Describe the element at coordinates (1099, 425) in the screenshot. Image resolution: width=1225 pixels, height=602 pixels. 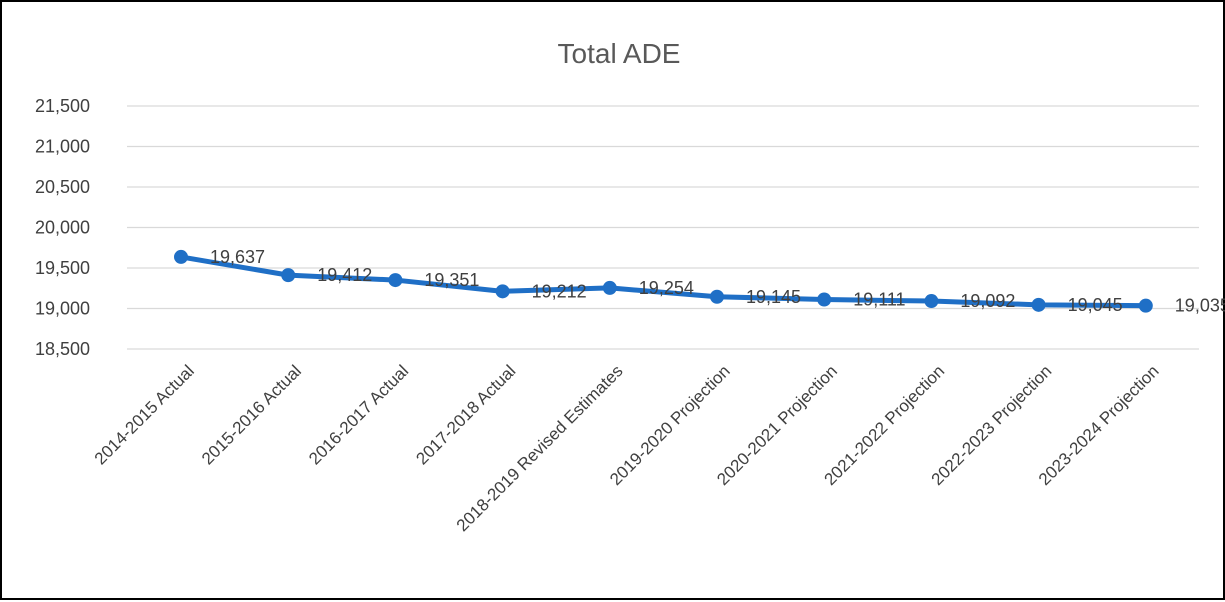
I see `x-category-label: 2023-2024 Projection` at that location.